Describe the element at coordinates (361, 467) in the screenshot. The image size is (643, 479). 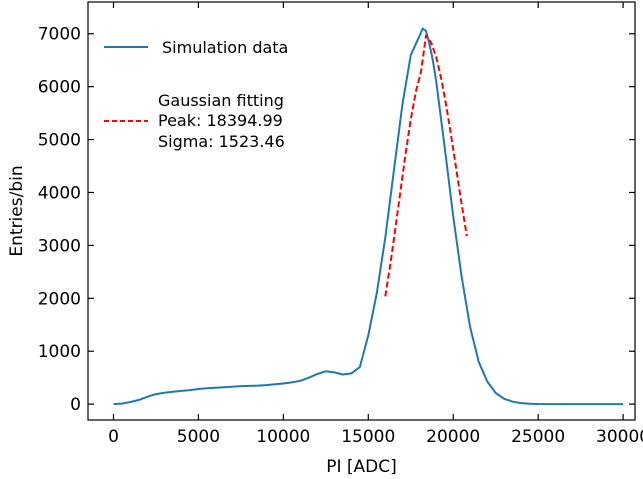
I see `x-axis-label: PI [ADC]` at that location.